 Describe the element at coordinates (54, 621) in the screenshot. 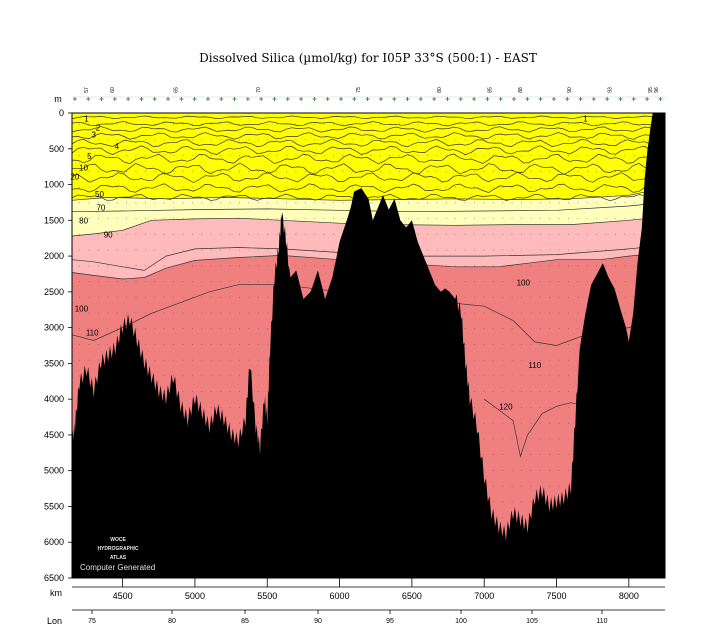

I see `lon-axis-label: Lon` at that location.